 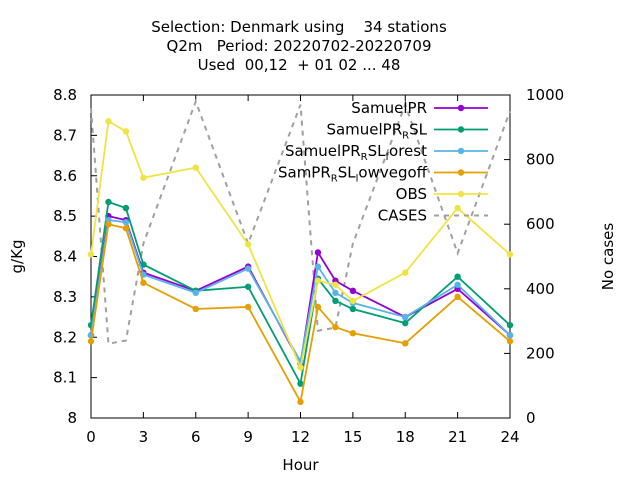 What do you see at coordinates (65, 257) in the screenshot?
I see `y-tick-label: 8.4` at bounding box center [65, 257].